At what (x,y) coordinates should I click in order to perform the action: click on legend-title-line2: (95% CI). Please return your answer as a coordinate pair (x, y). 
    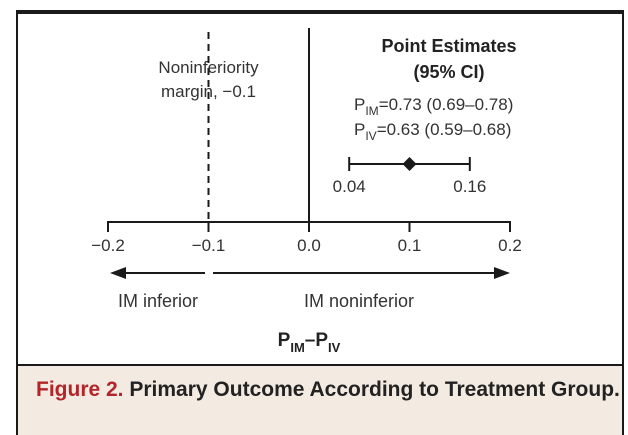
    Looking at the image, I should click on (448, 72).